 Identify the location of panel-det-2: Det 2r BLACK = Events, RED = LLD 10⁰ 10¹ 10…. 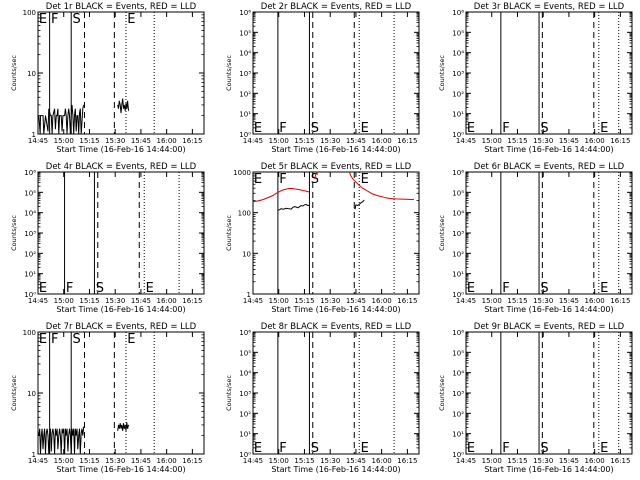
(322, 78).